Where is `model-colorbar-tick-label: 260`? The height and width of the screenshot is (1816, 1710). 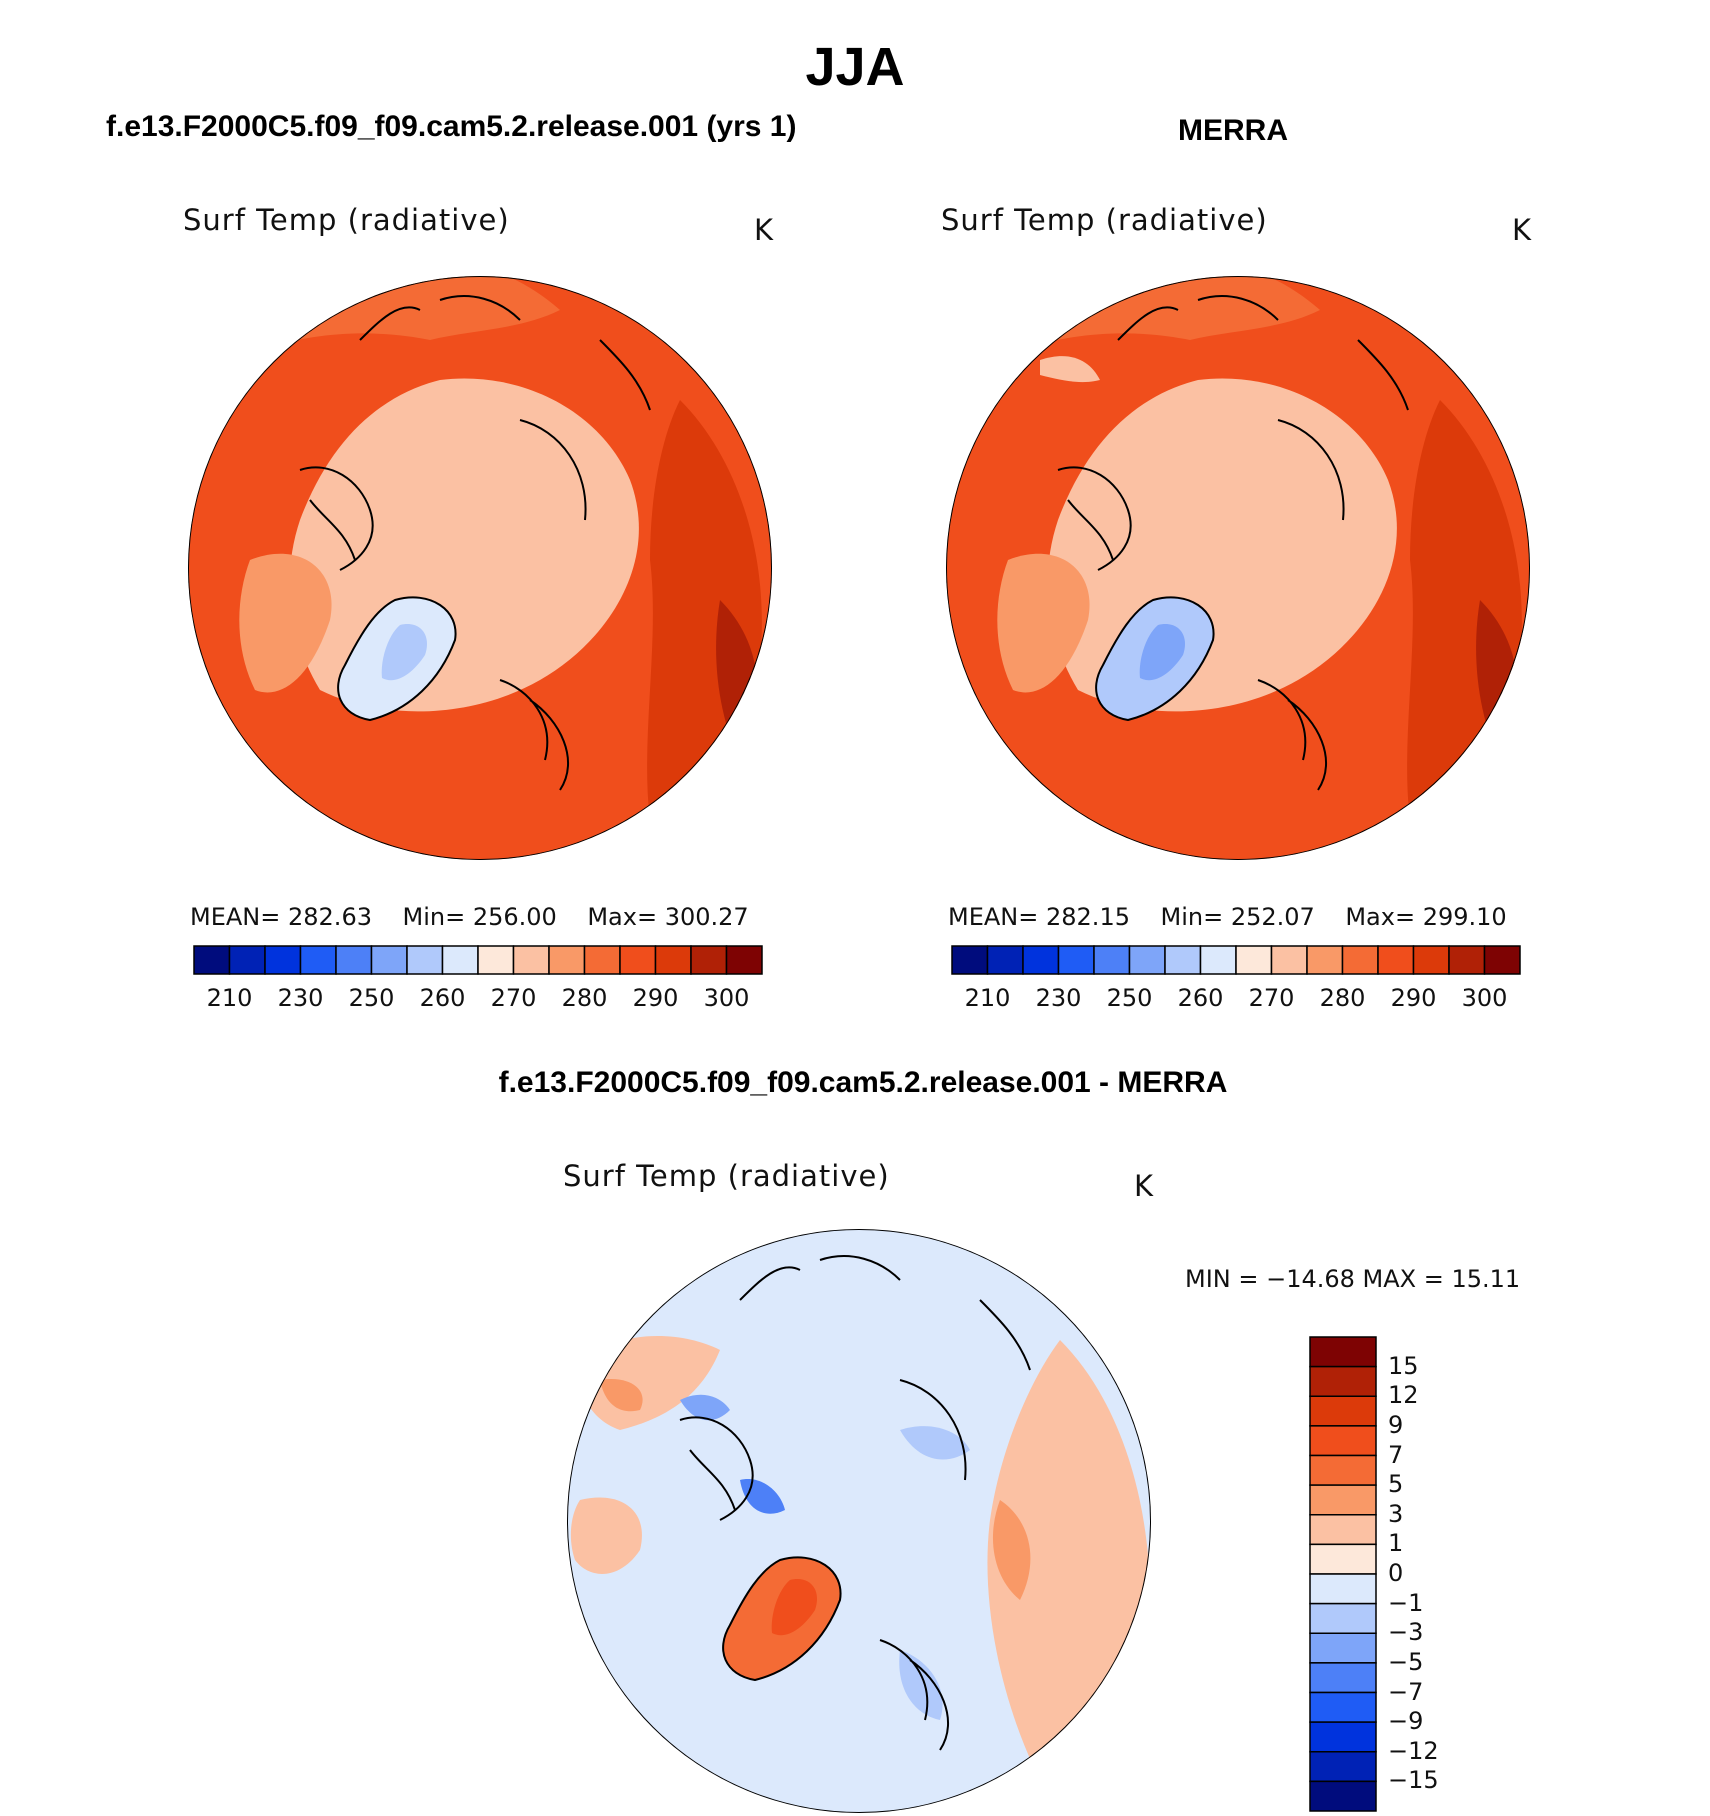
model-colorbar-tick-label: 260 is located at coordinates (442, 998).